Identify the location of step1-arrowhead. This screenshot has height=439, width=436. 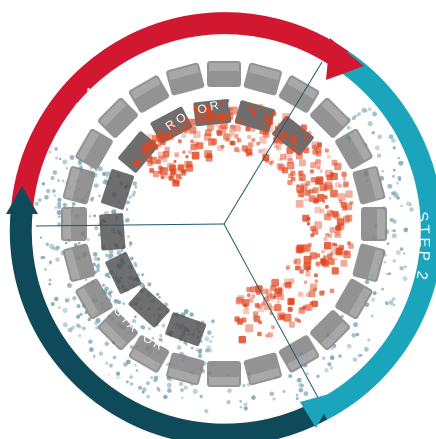
(345, 59).